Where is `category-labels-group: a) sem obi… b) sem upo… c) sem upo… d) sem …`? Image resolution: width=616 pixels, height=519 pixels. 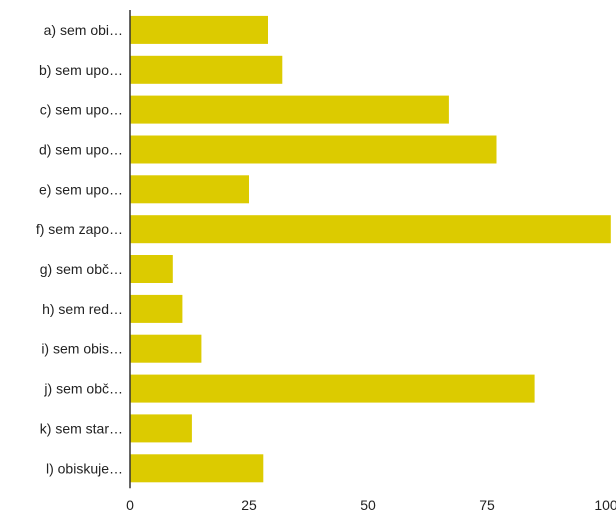
category-labels-group: a) sem obi… b) sem upo… c) sem upo… d) sem … is located at coordinates (79, 249).